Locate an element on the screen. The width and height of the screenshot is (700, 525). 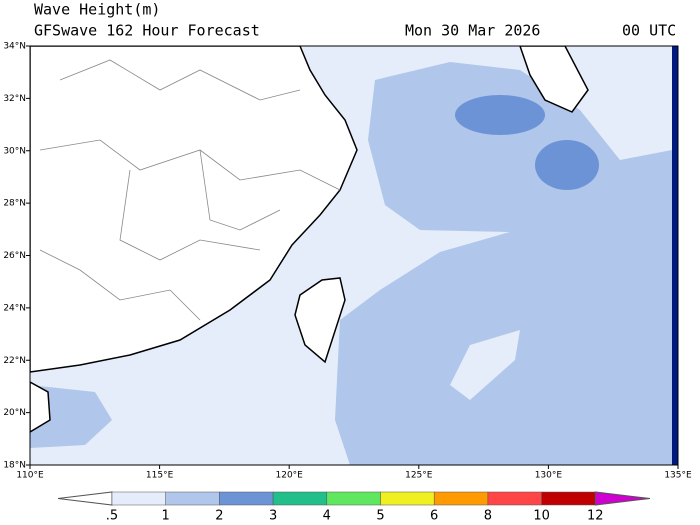
subtitle: GFSwave 162 Hour Forecast is located at coordinates (147, 31).